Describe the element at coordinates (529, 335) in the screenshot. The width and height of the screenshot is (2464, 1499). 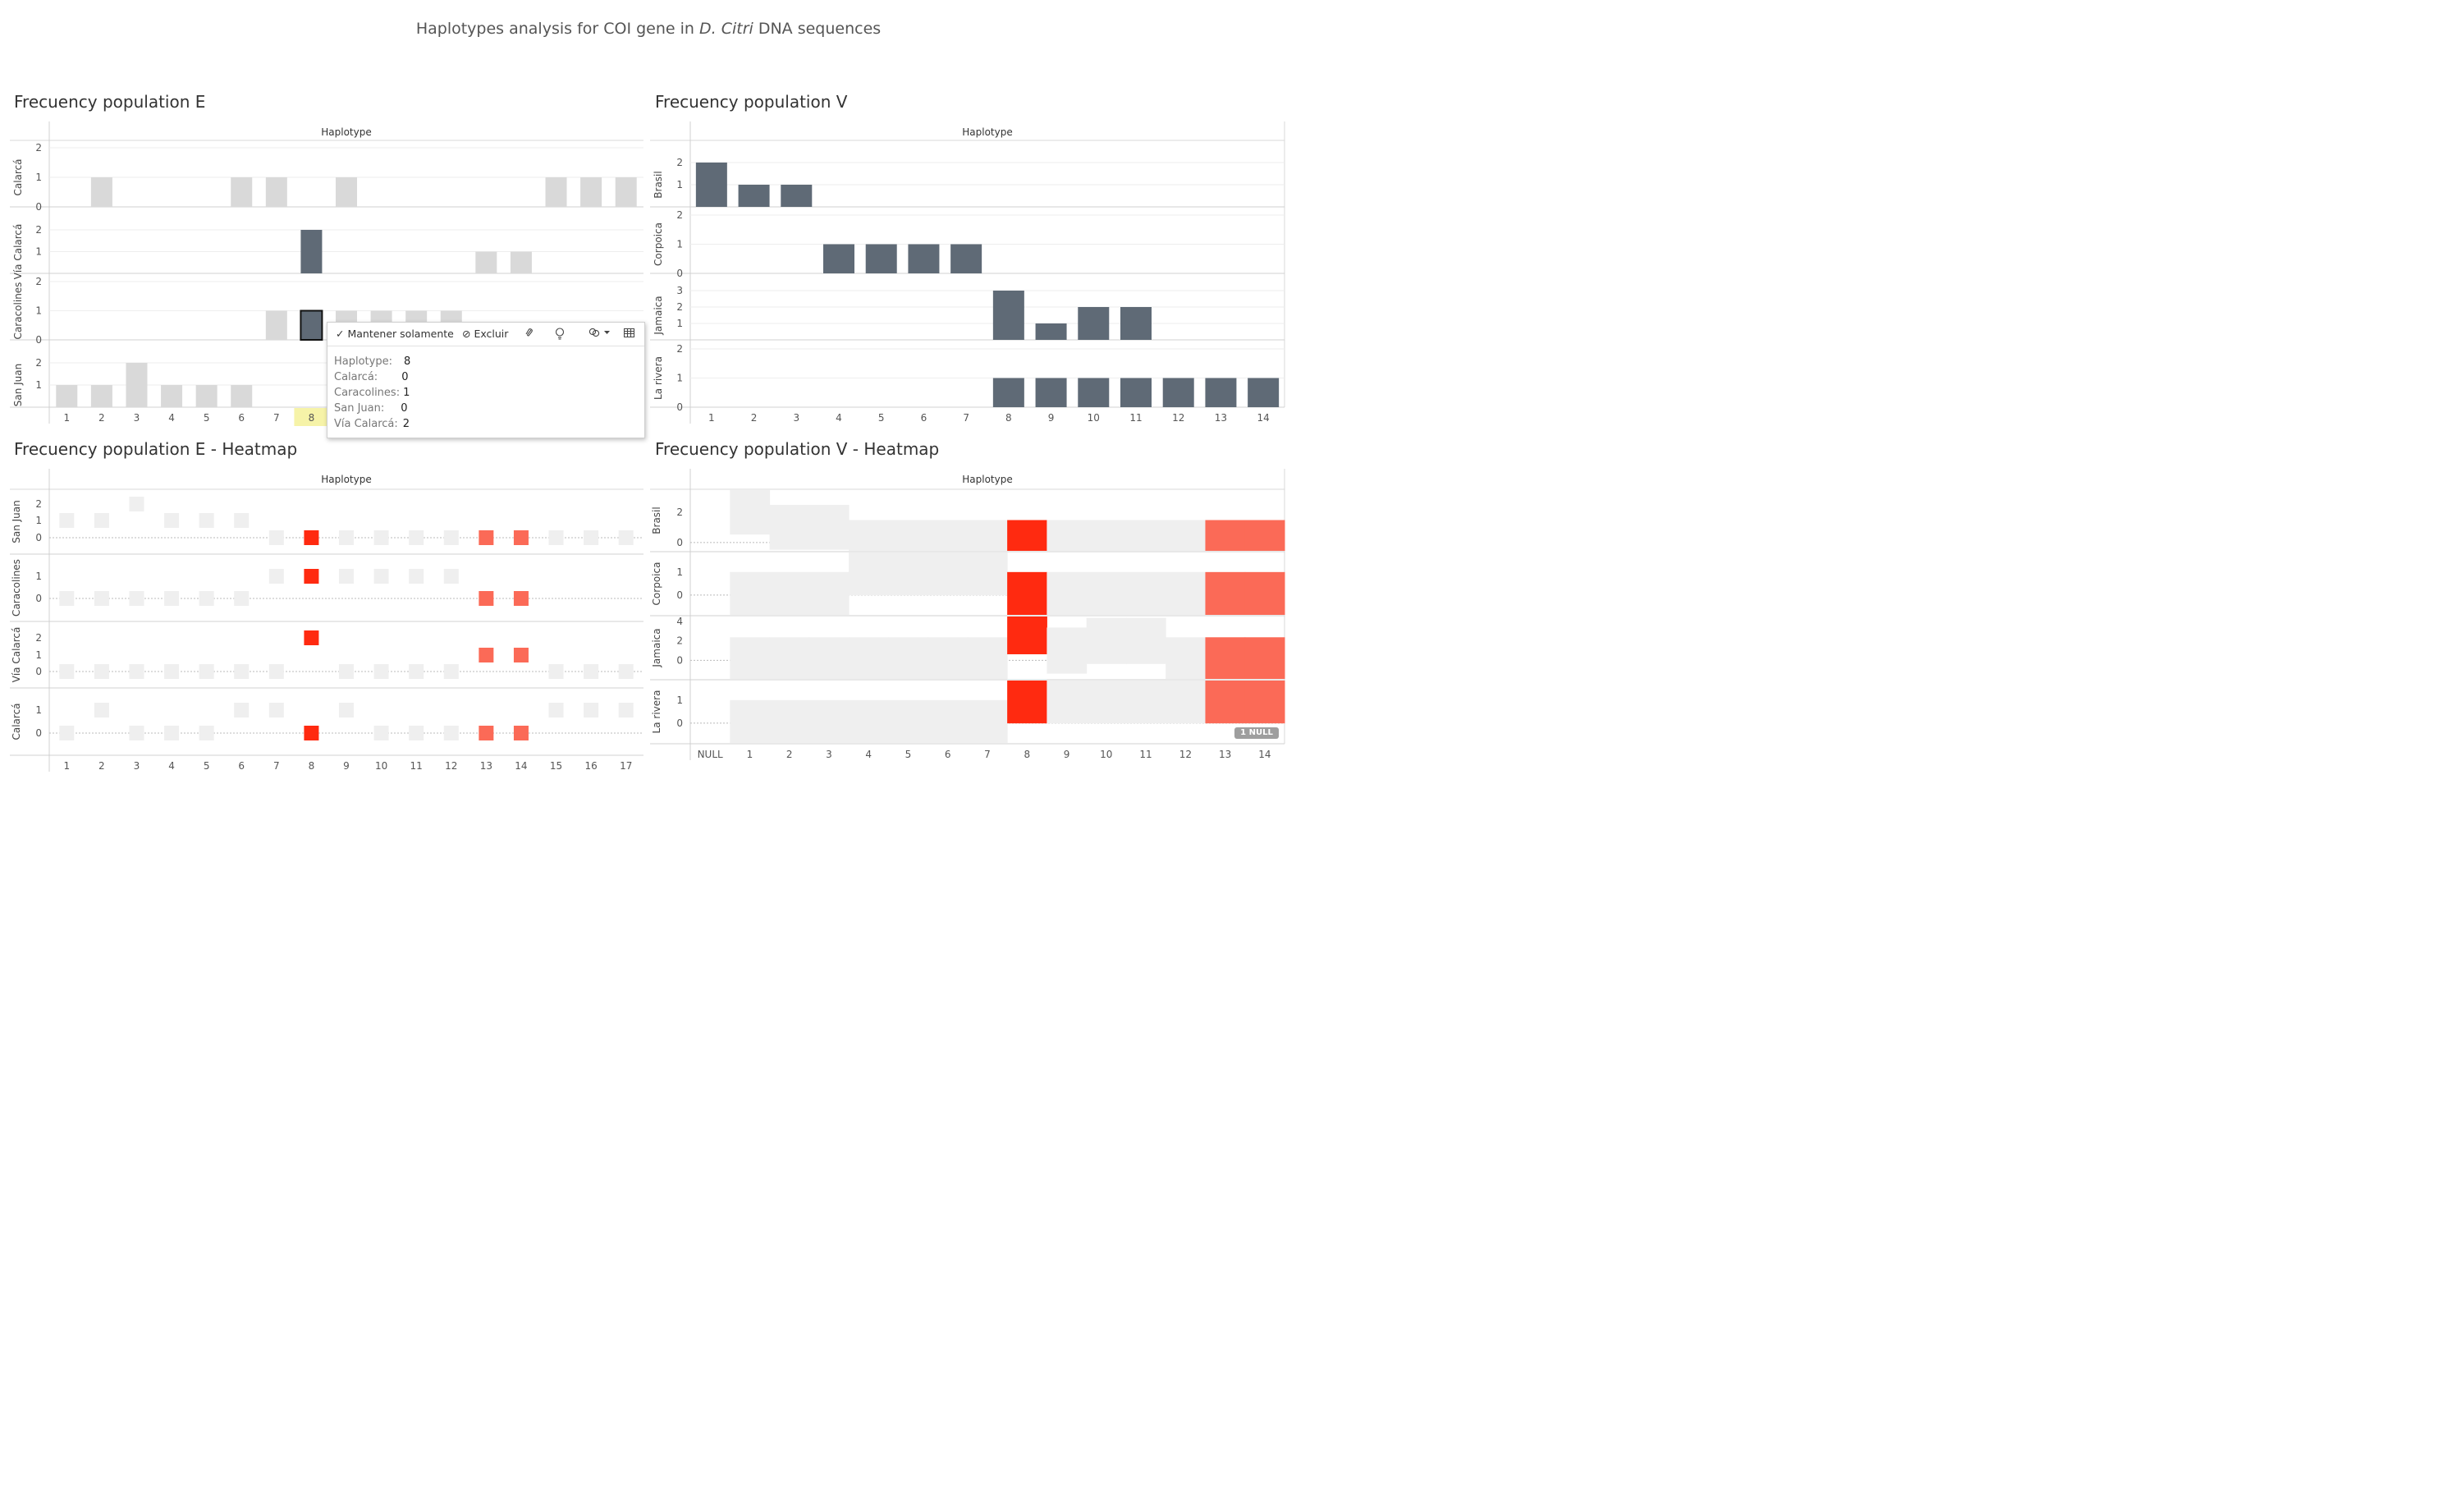
I see `paperclip-icon` at that location.